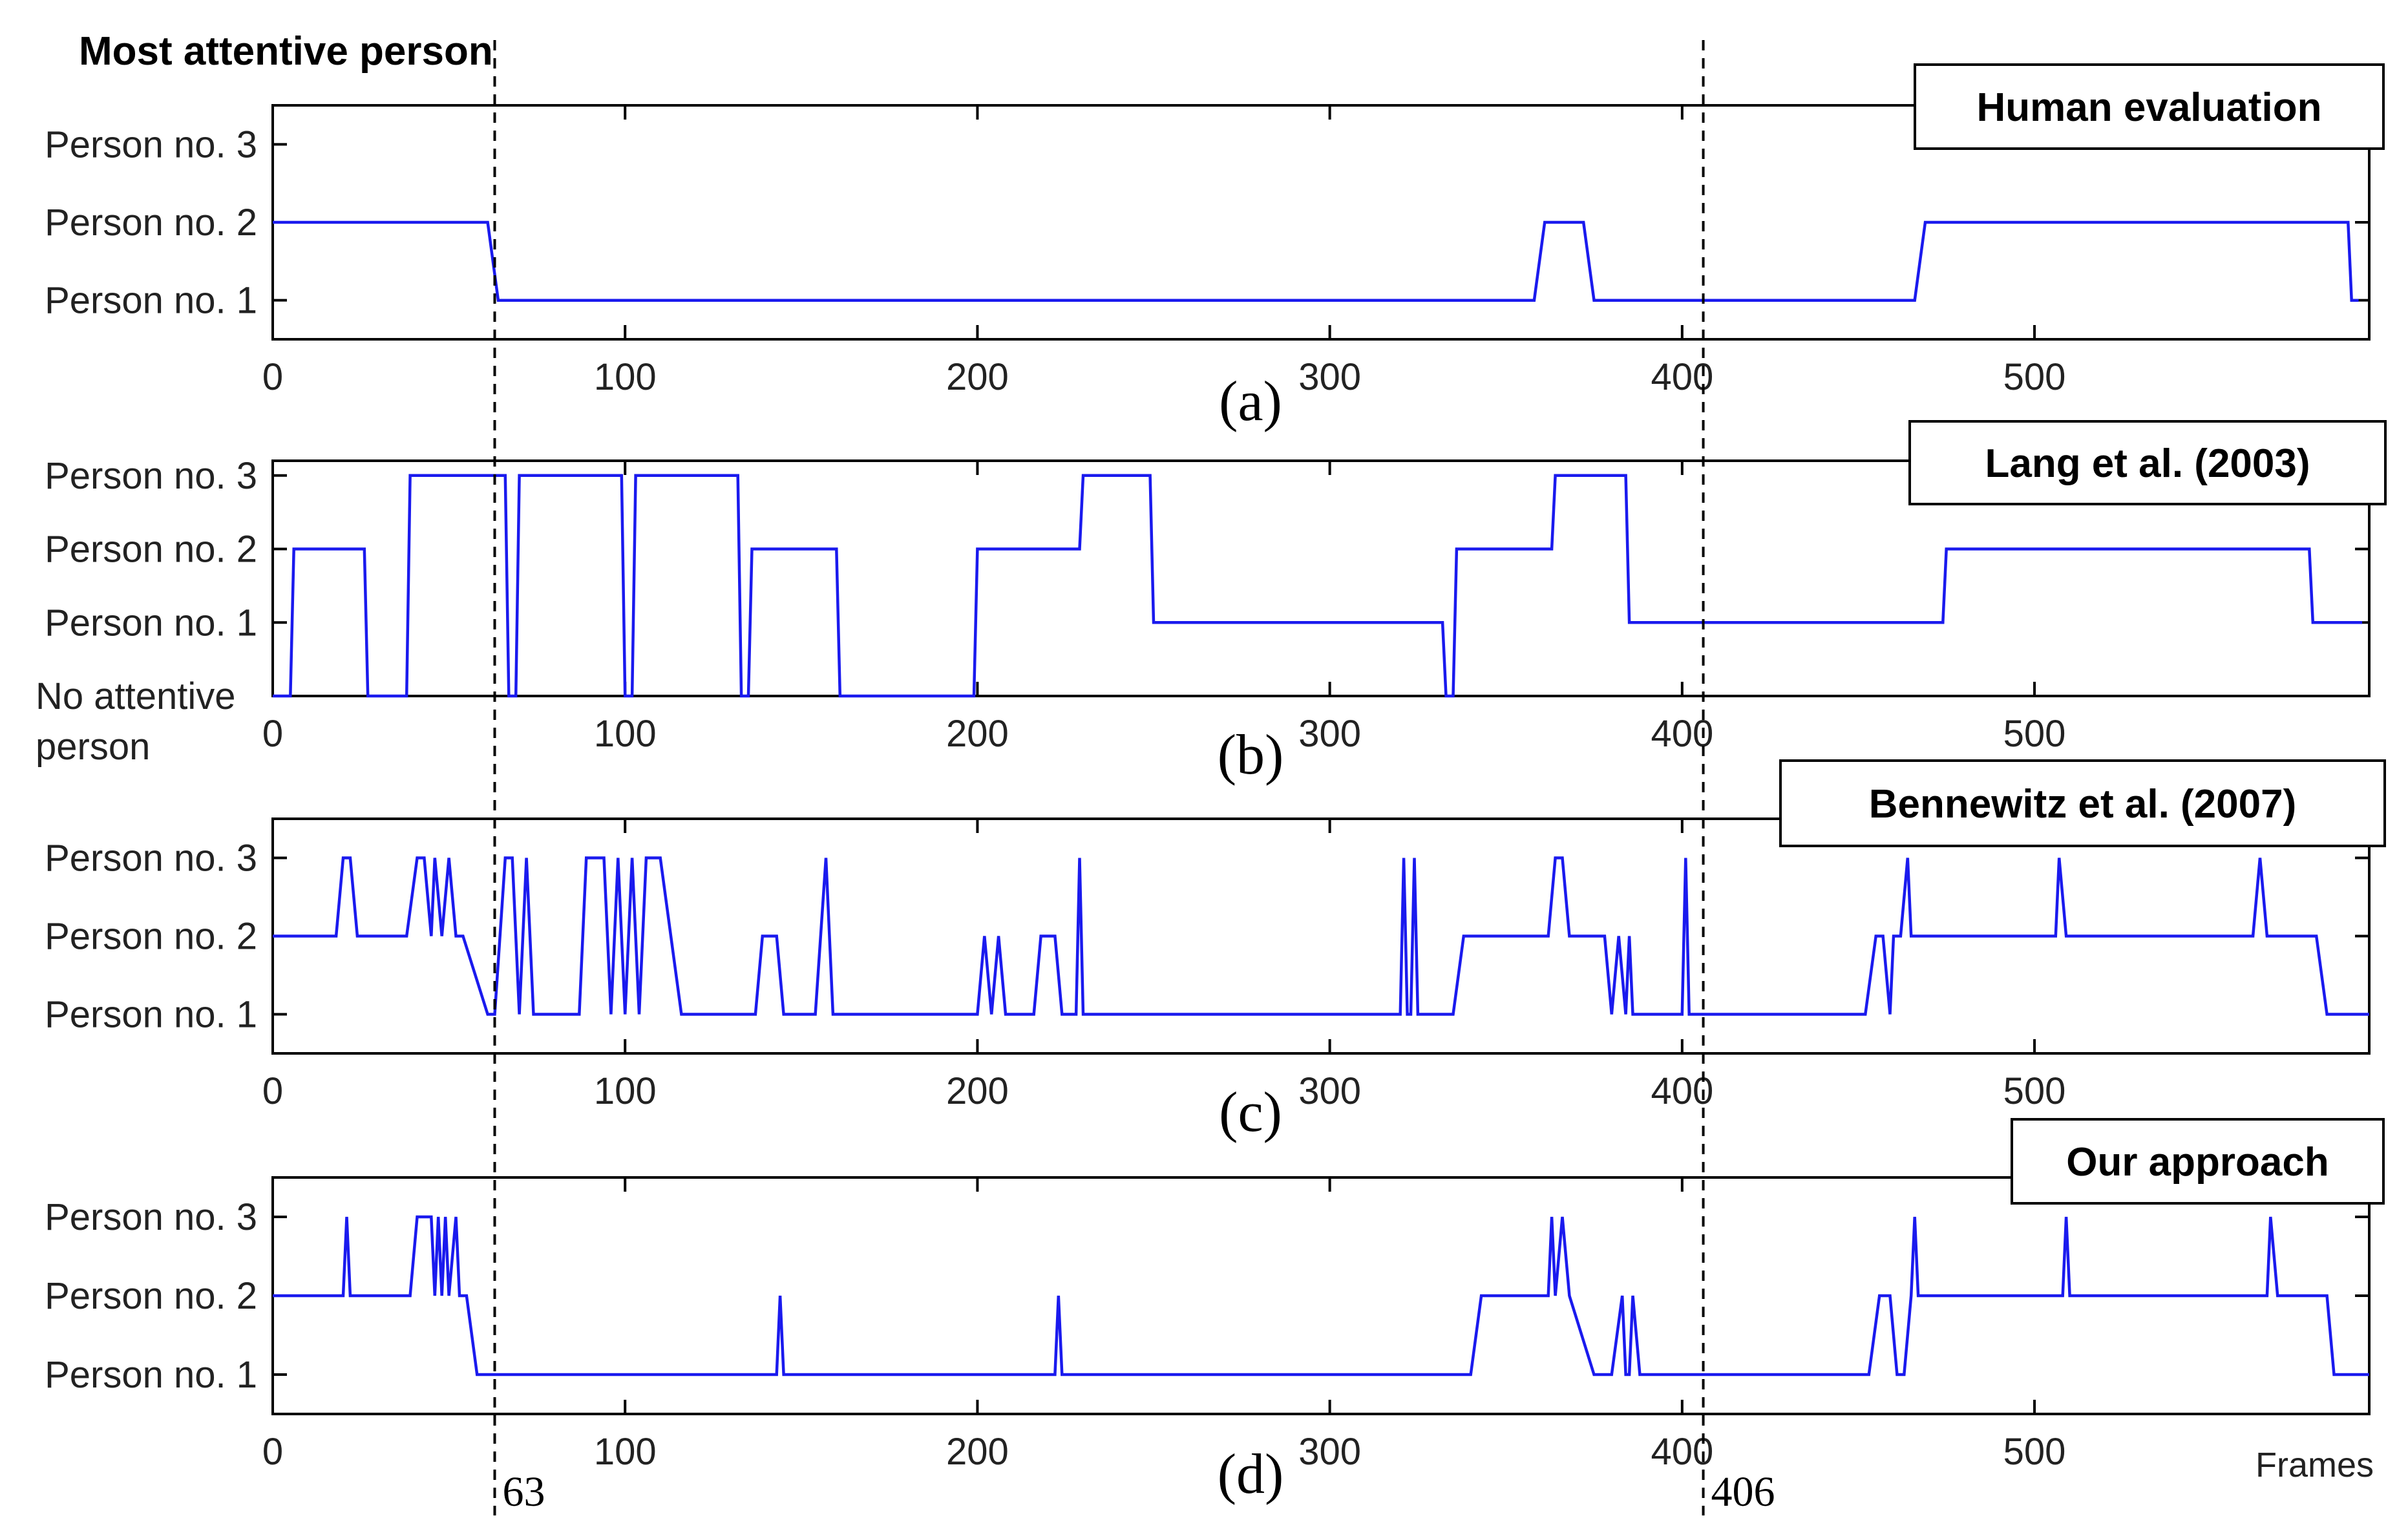  I want to click on panel-label: (d), so click(1251, 1475).